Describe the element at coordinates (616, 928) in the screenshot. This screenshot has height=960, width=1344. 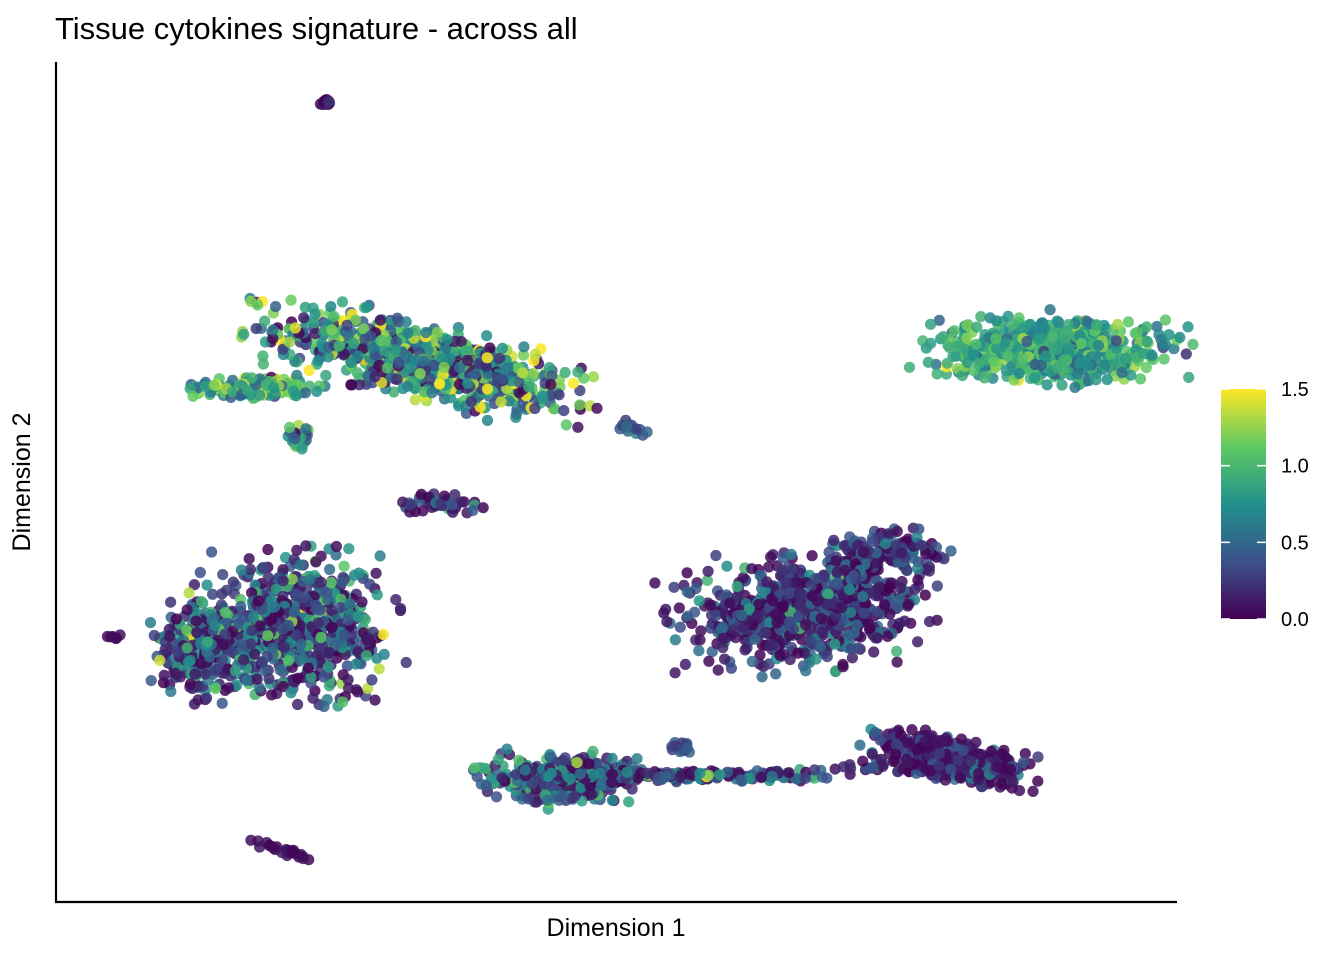
I see `x-axis-label: Dimension 1` at that location.